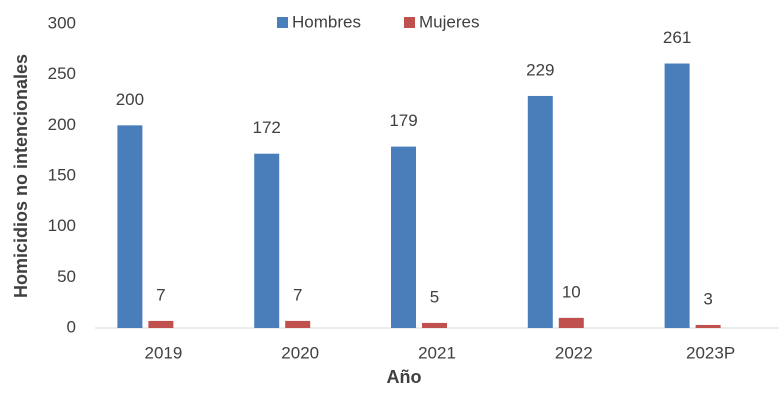 The image size is (779, 415). Describe the element at coordinates (62, 225) in the screenshot. I see `y-tick-label: 100` at that location.